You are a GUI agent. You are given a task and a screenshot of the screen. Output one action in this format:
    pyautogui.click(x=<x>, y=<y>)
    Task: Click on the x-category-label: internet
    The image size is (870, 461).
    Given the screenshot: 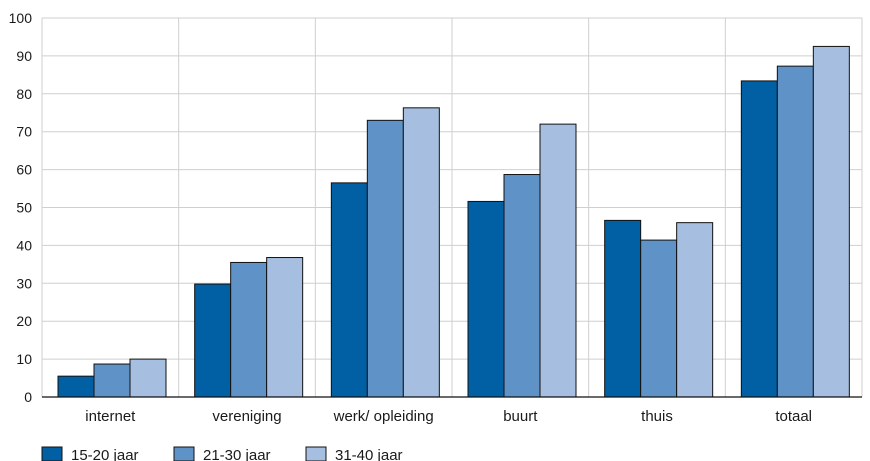 What is the action you would take?
    pyautogui.click(x=110, y=416)
    